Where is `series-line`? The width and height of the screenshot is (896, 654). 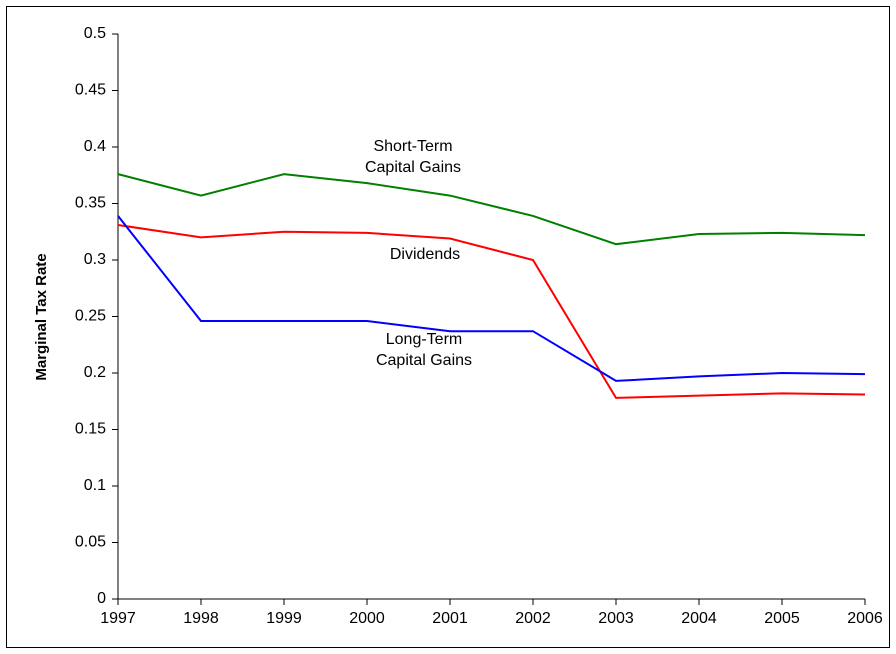
series-line is located at coordinates (491, 209).